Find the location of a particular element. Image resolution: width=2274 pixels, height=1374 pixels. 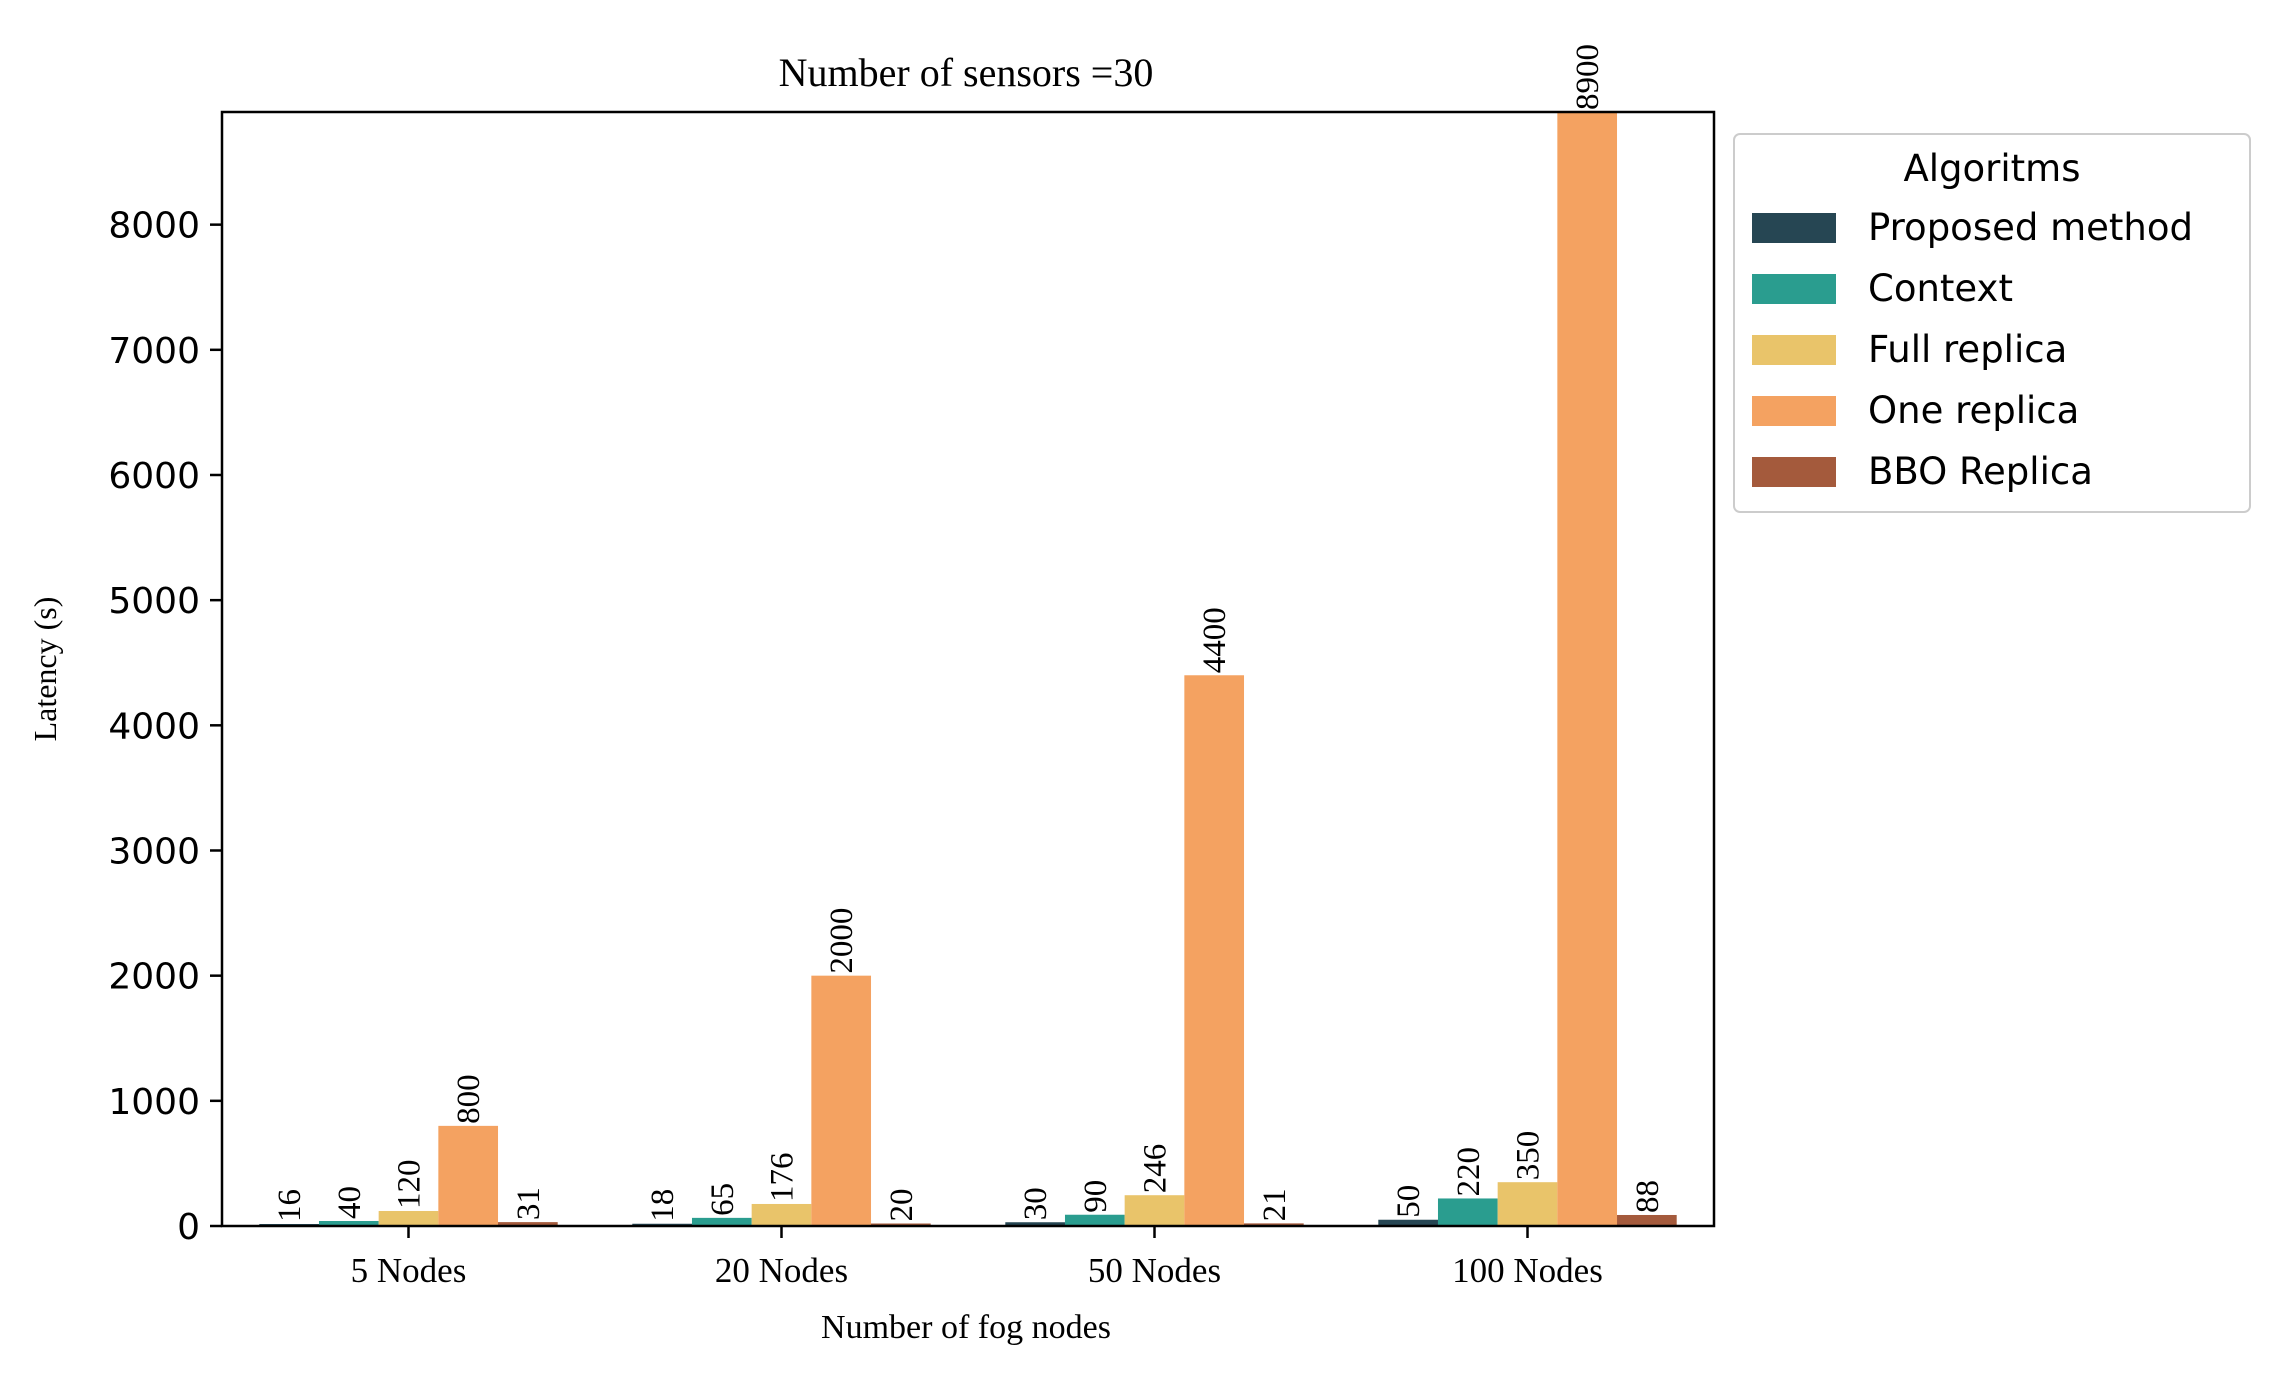

x-axis: 5 Nodes 20 Nodes 50 Nodes 100 Nodes is located at coordinates (977, 1258).